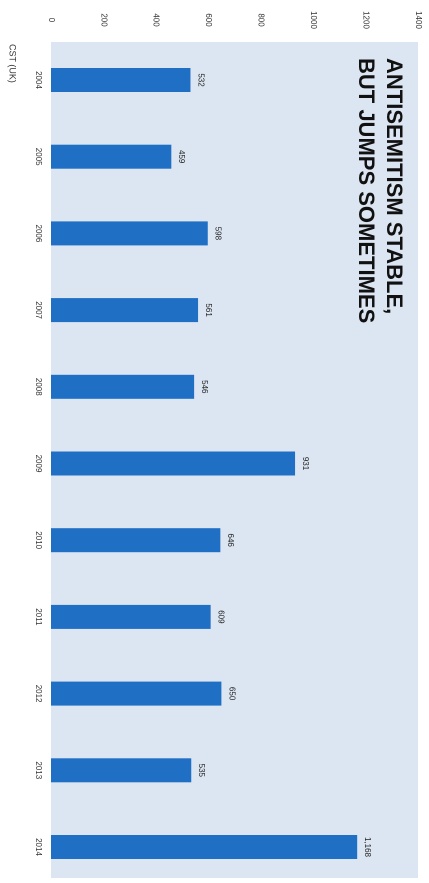 This screenshot has width=429, height=883. I want to click on chart-title-line-2: BUT JUMPS SOMETIMES, so click(366, 190).